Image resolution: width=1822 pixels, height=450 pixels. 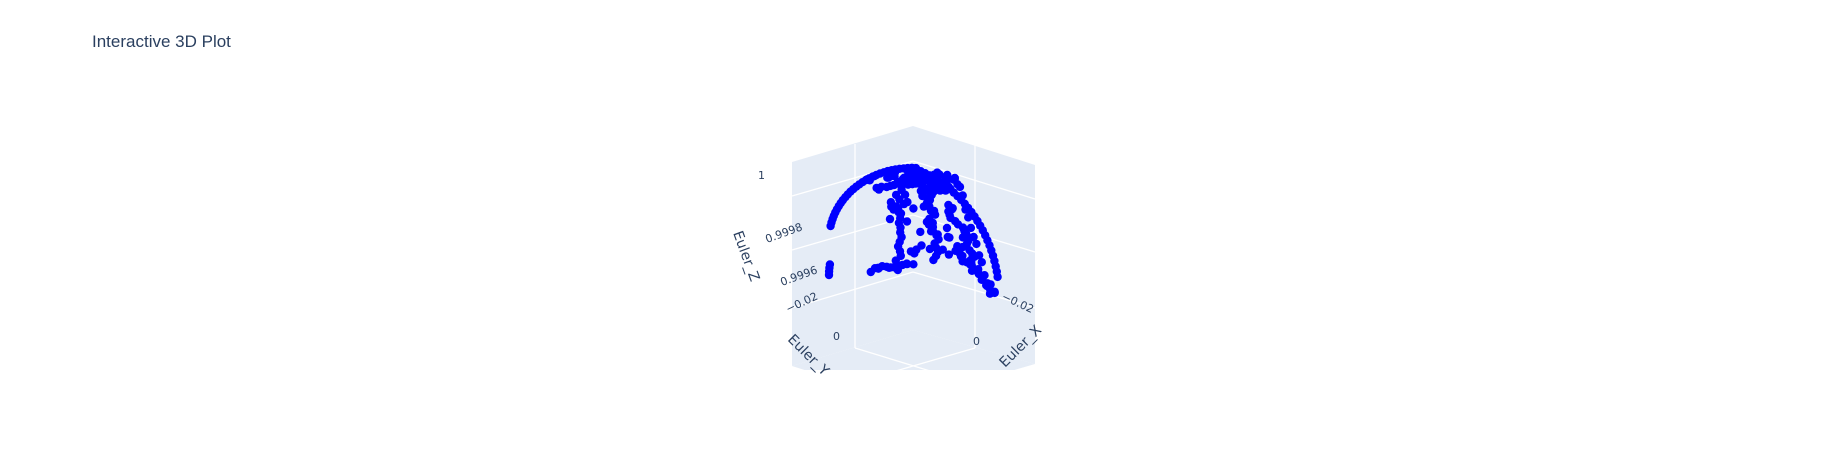 What do you see at coordinates (976, 341) in the screenshot?
I see `x-tick-label: 0` at bounding box center [976, 341].